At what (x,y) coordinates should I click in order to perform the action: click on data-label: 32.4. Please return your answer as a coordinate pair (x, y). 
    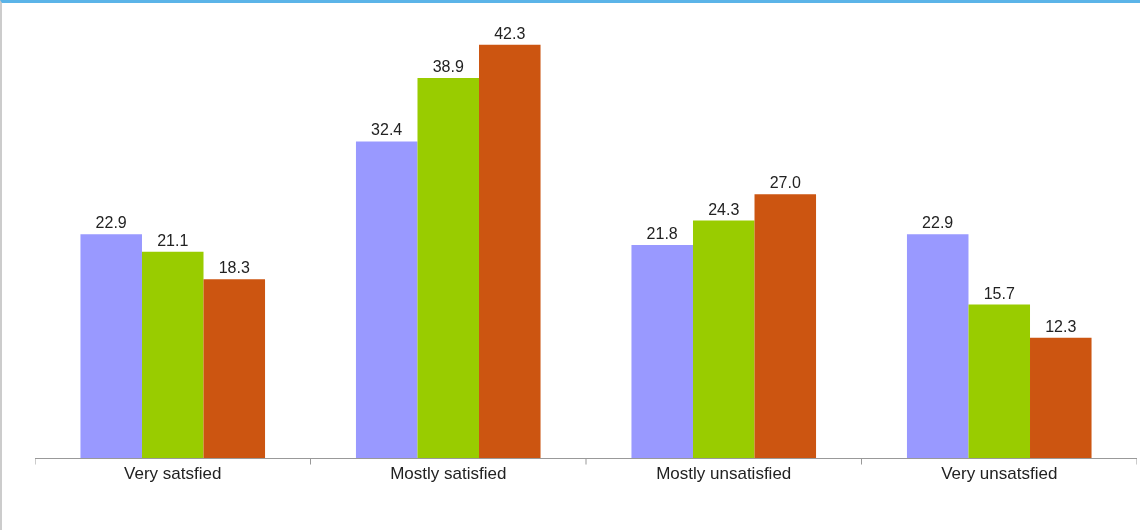
    Looking at the image, I should click on (387, 130).